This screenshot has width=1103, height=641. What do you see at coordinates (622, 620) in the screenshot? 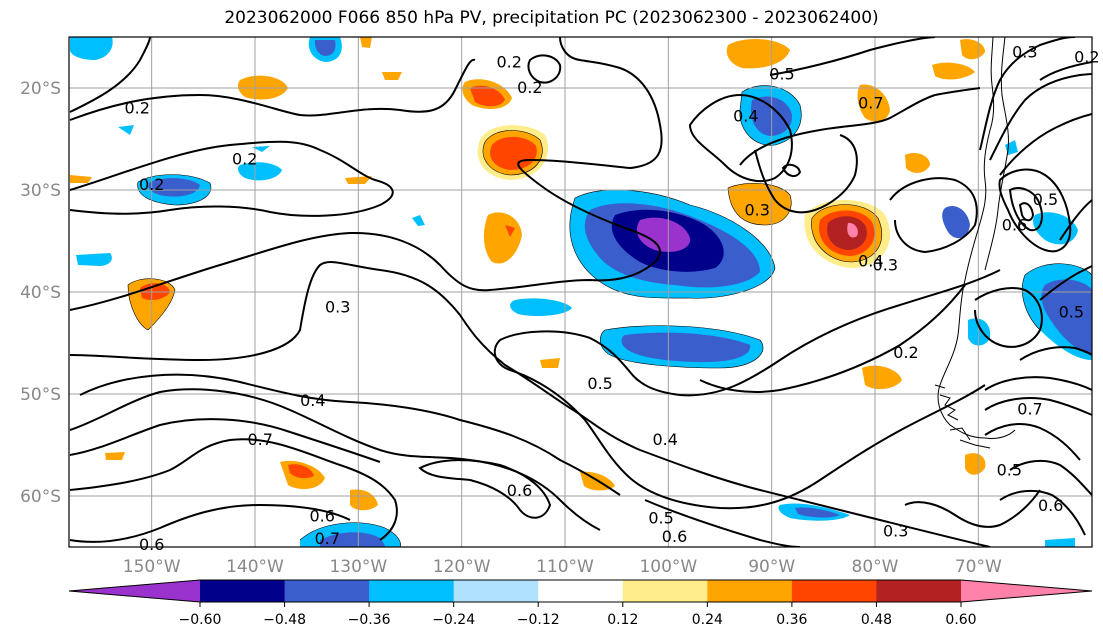
I see `colorbar-tick-label: 0.12` at bounding box center [622, 620].